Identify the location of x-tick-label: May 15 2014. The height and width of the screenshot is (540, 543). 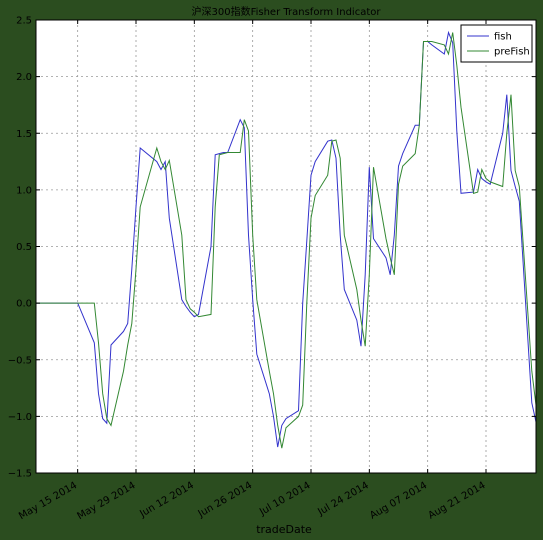
(48, 501).